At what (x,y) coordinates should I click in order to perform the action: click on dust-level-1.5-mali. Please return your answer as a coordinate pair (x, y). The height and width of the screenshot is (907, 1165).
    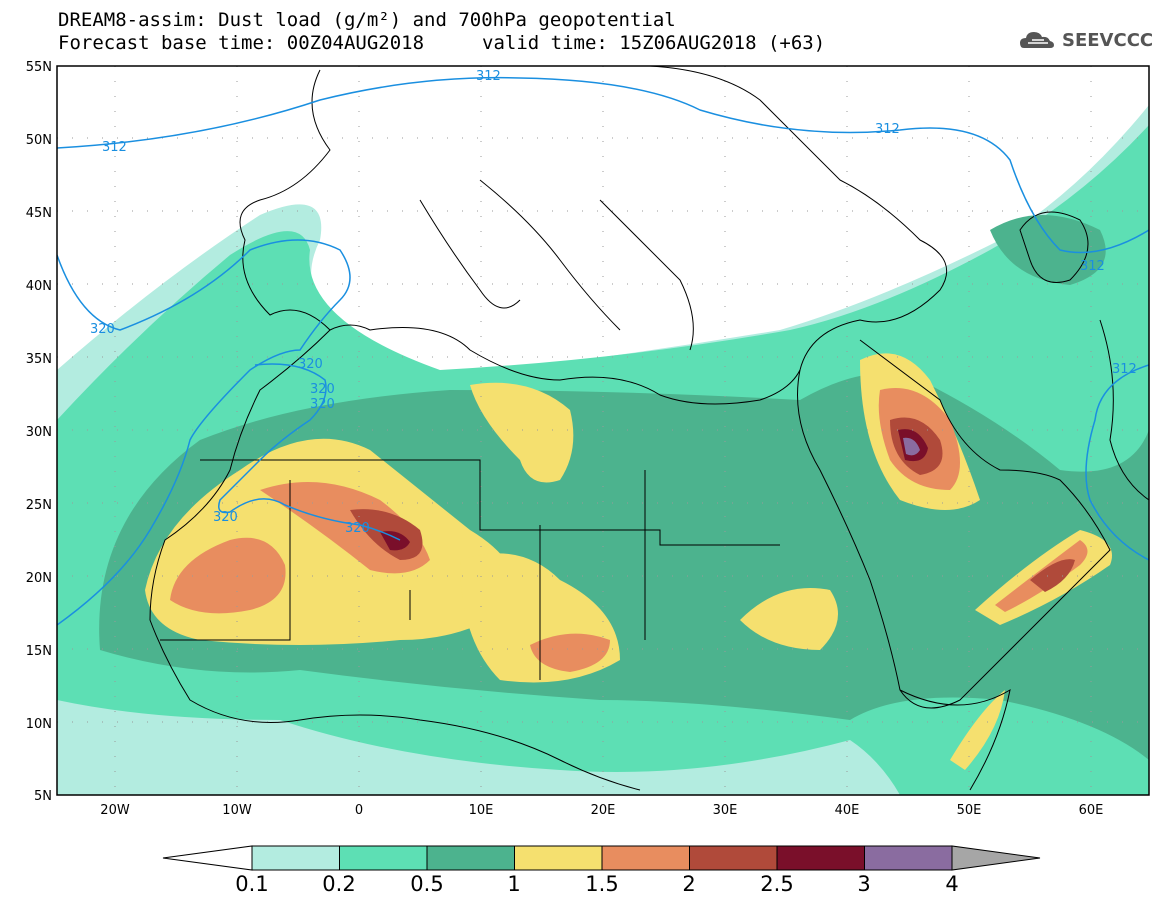
    Looking at the image, I should click on (570, 652).